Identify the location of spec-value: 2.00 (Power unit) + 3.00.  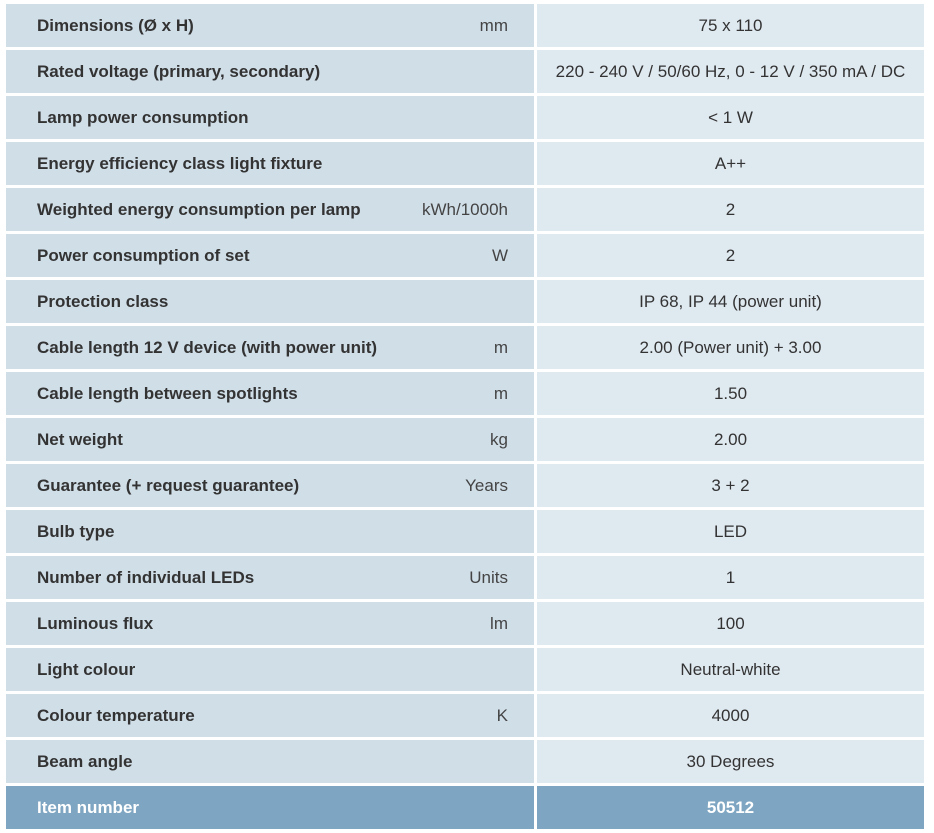
(730, 347).